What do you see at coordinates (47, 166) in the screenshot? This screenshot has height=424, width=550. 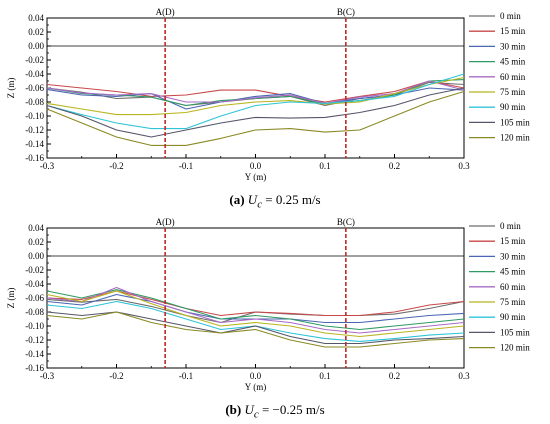 I see `panel-a-xtick-label: -0.3` at bounding box center [47, 166].